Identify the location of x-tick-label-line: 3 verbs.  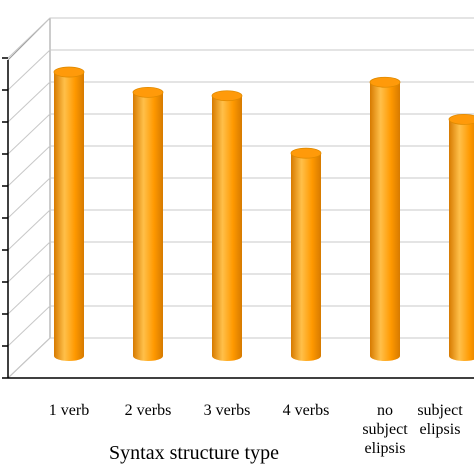
(227, 410).